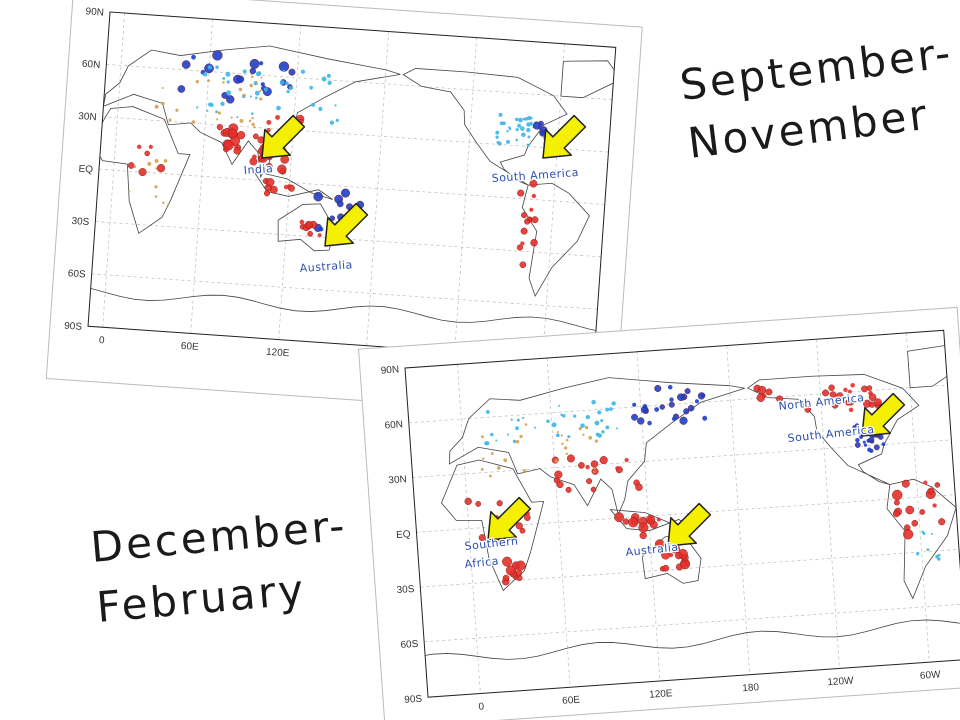 This screenshot has width=960, height=720. What do you see at coordinates (682, 637) in the screenshot?
I see `antarctica-coast` at bounding box center [682, 637].